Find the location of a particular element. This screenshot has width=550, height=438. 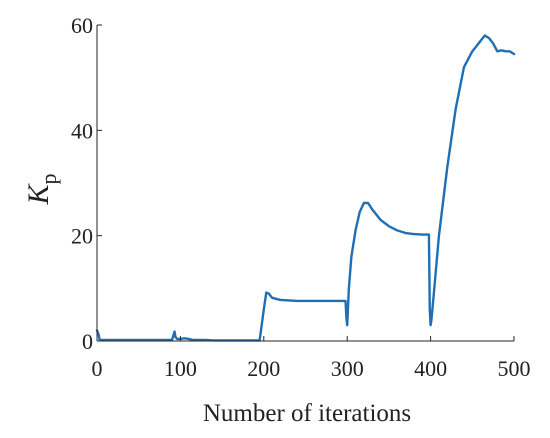

x-tick-label: 100 is located at coordinates (180, 368).